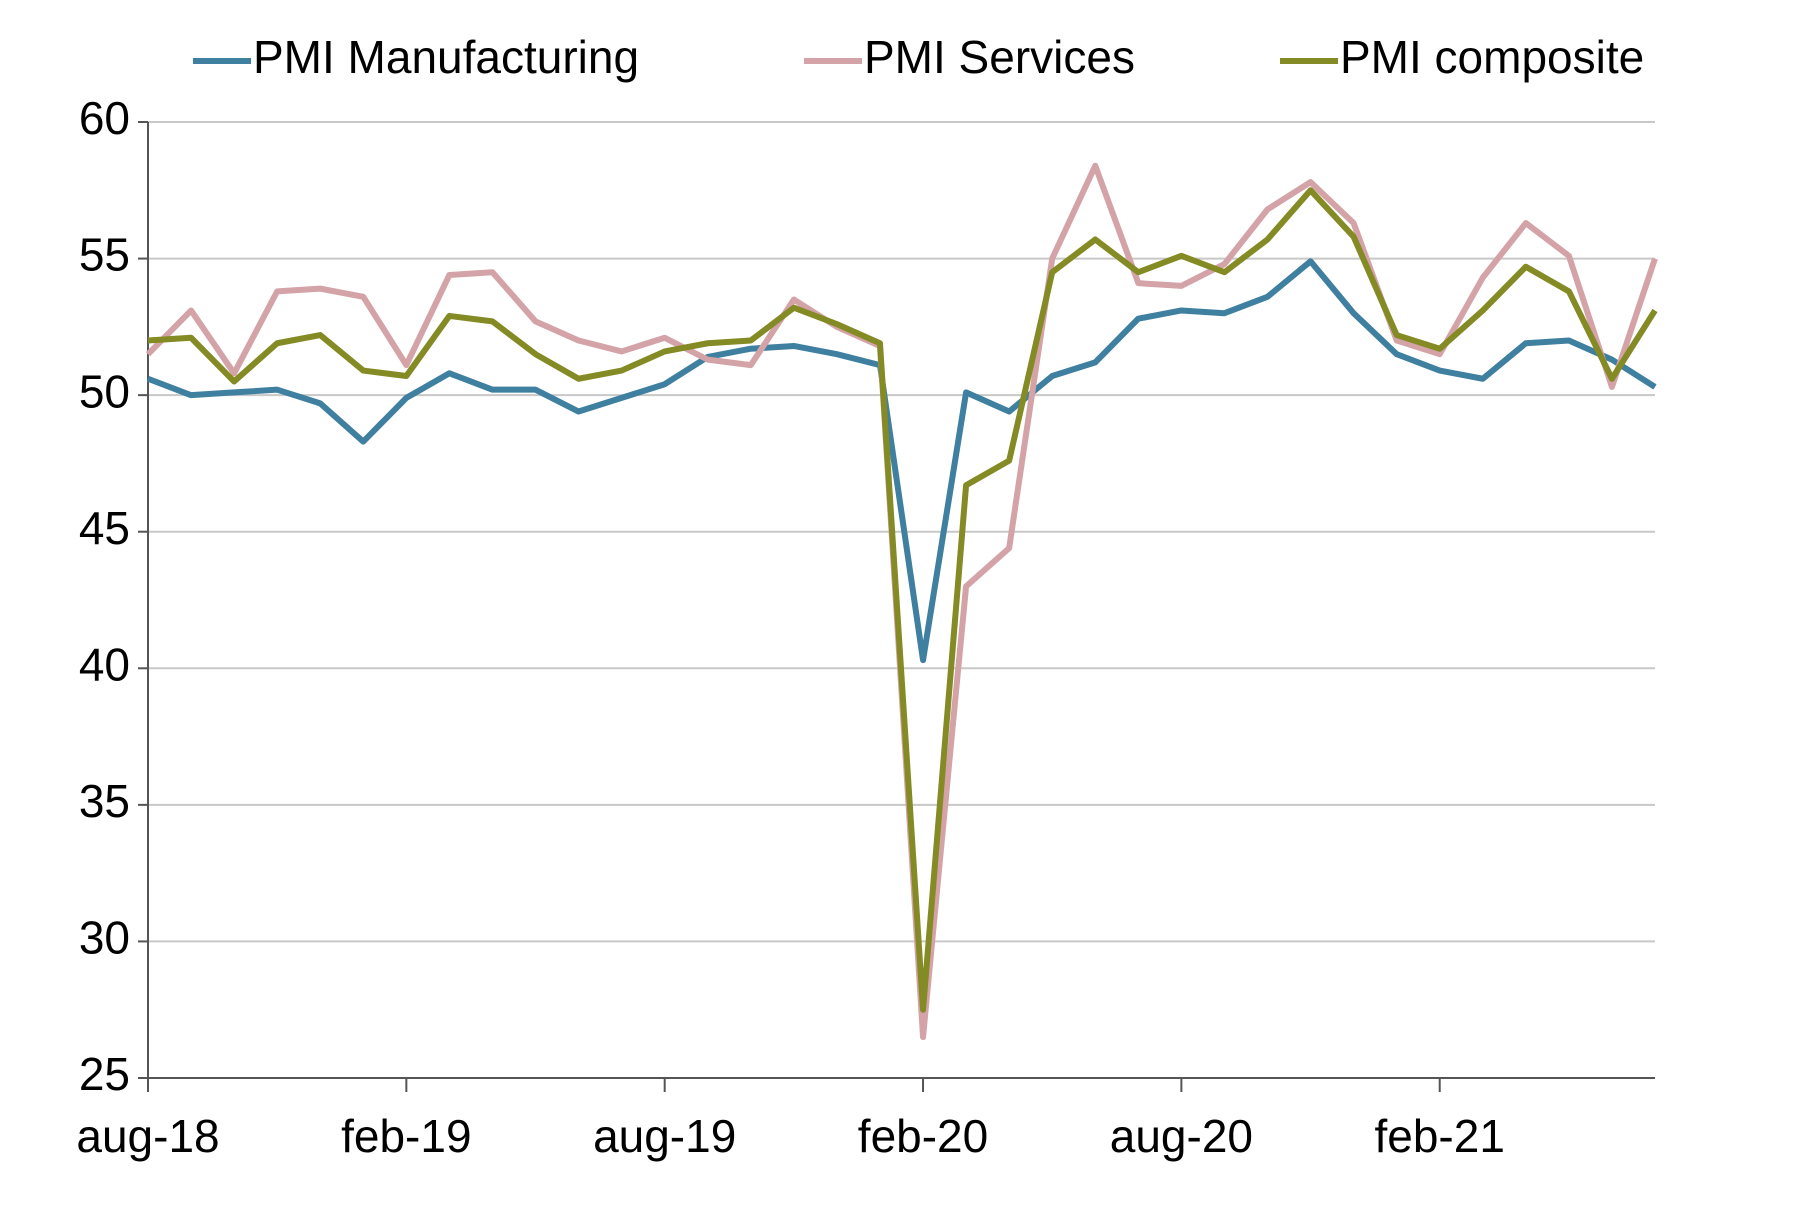  Describe the element at coordinates (446, 57) in the screenshot. I see `legend-label: PMI Manufacturing` at that location.